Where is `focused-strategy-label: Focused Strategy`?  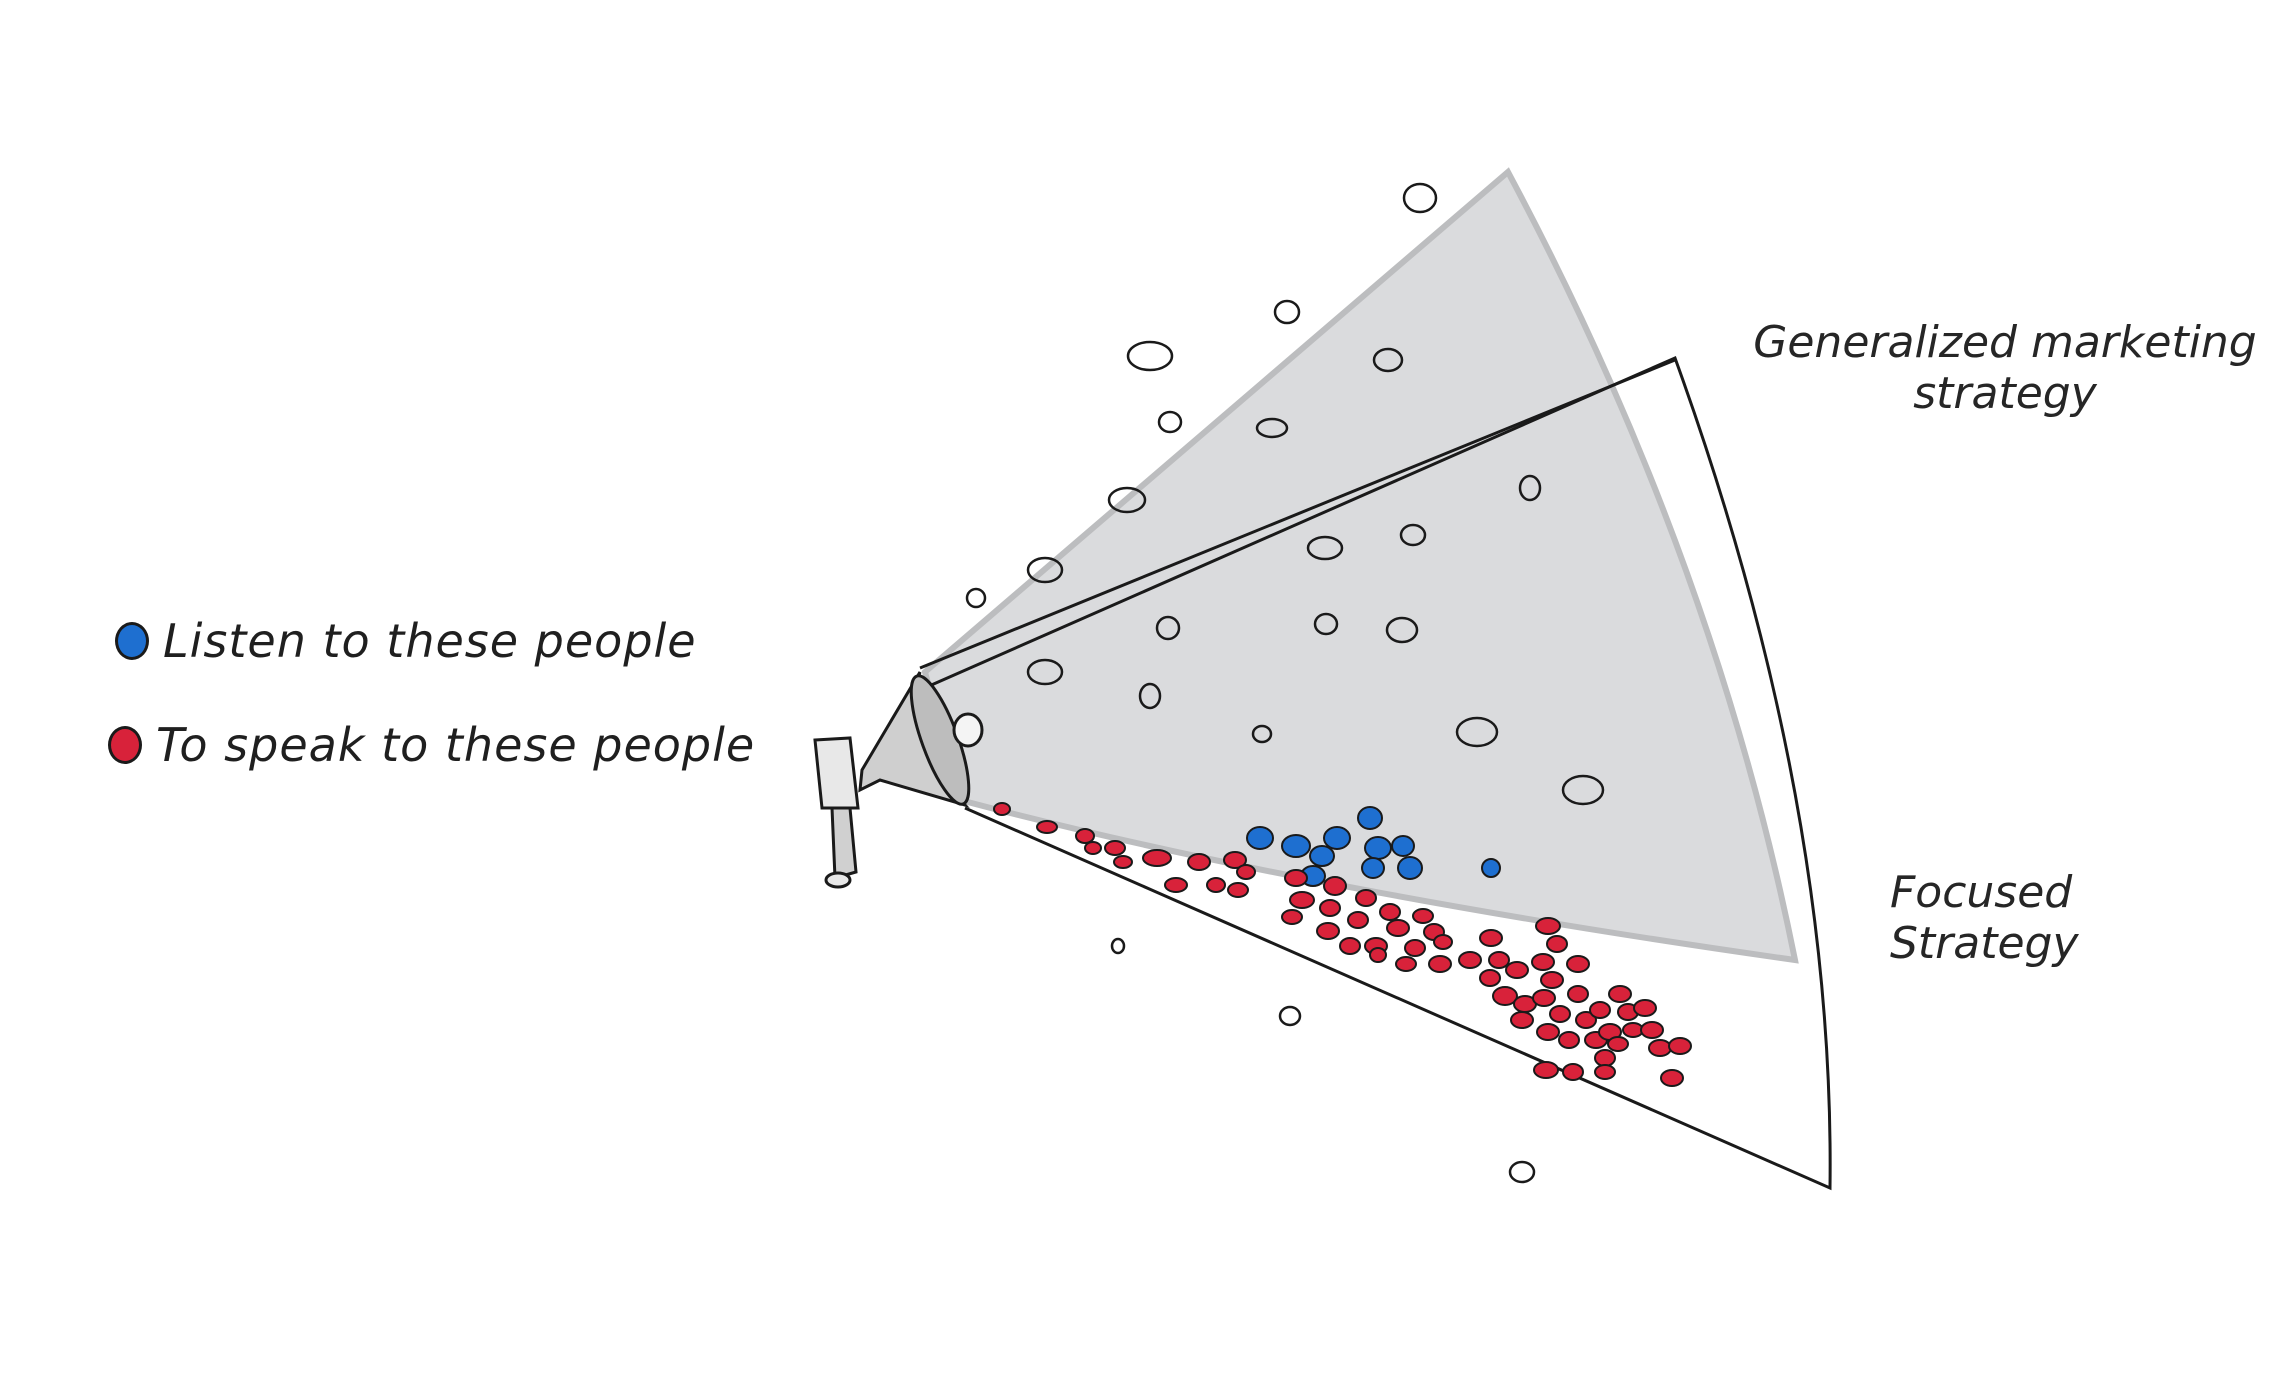
focused-strategy-label: Focused Strategy is located at coordinates (1984, 918).